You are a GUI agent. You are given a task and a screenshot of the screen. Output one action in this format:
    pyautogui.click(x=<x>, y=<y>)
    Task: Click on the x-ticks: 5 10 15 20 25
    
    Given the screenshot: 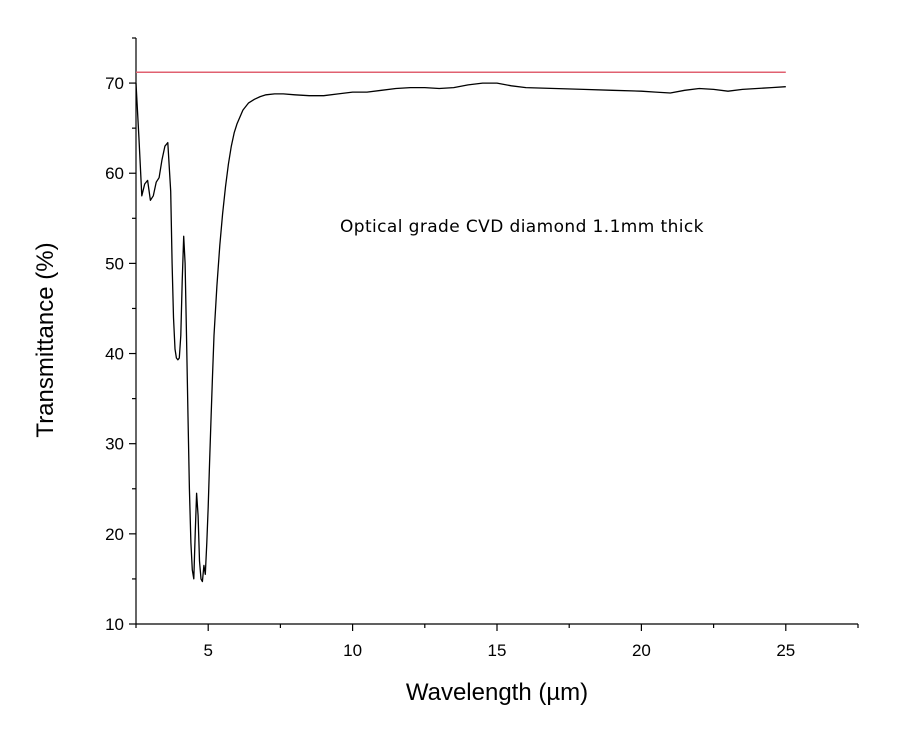 What is the action you would take?
    pyautogui.click(x=497, y=642)
    